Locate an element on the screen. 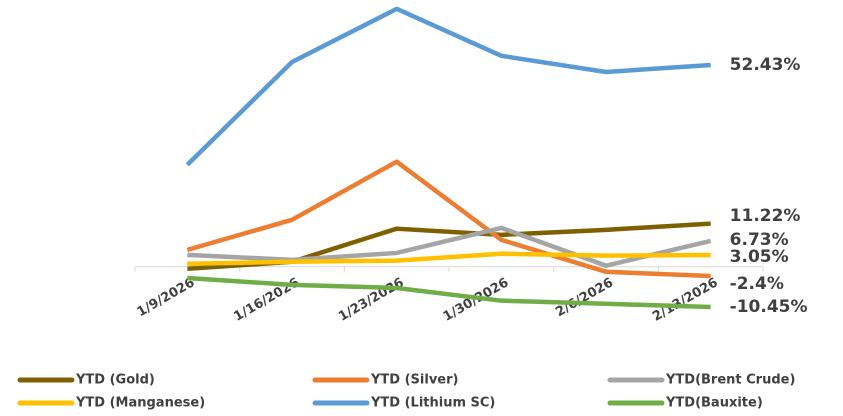  x-tick-label: 1/9/2026 is located at coordinates (166, 297).